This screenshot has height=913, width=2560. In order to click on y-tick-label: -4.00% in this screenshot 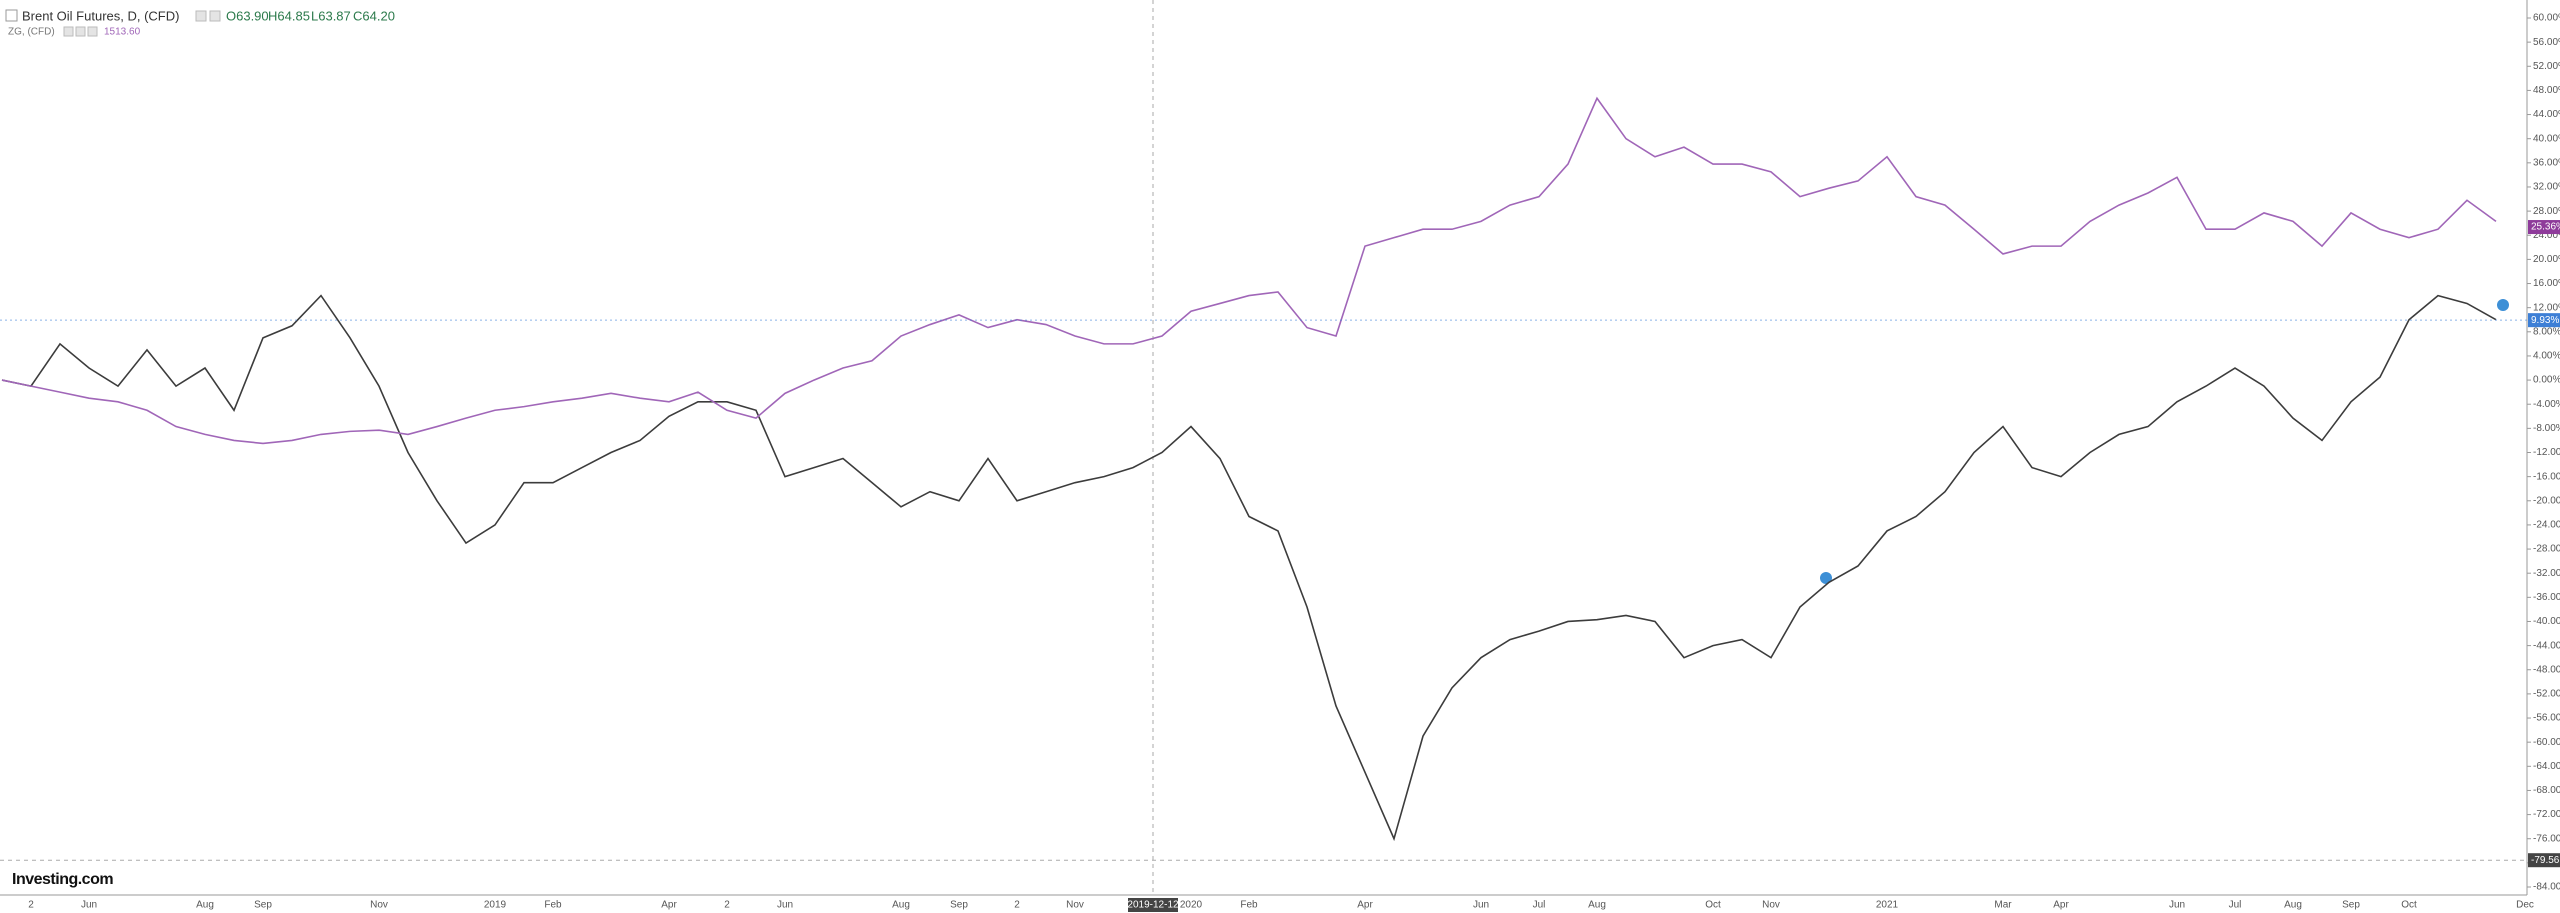, I will do `click(2546, 404)`.